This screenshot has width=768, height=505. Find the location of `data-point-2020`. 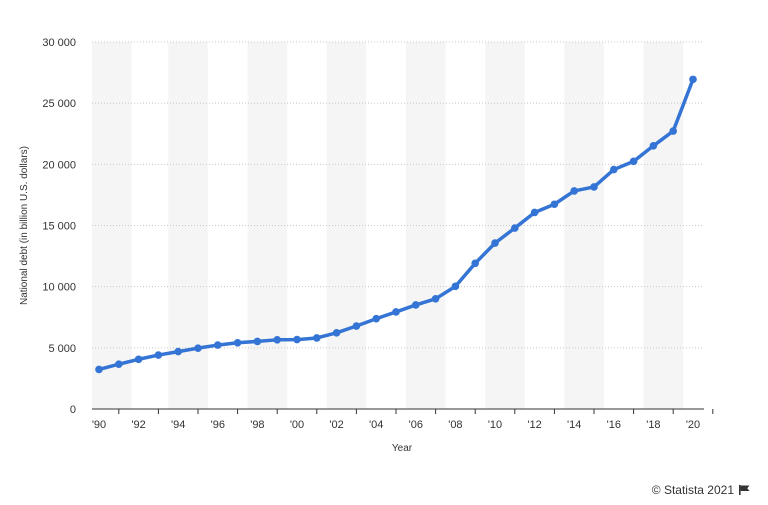

data-point-2020 is located at coordinates (693, 79).